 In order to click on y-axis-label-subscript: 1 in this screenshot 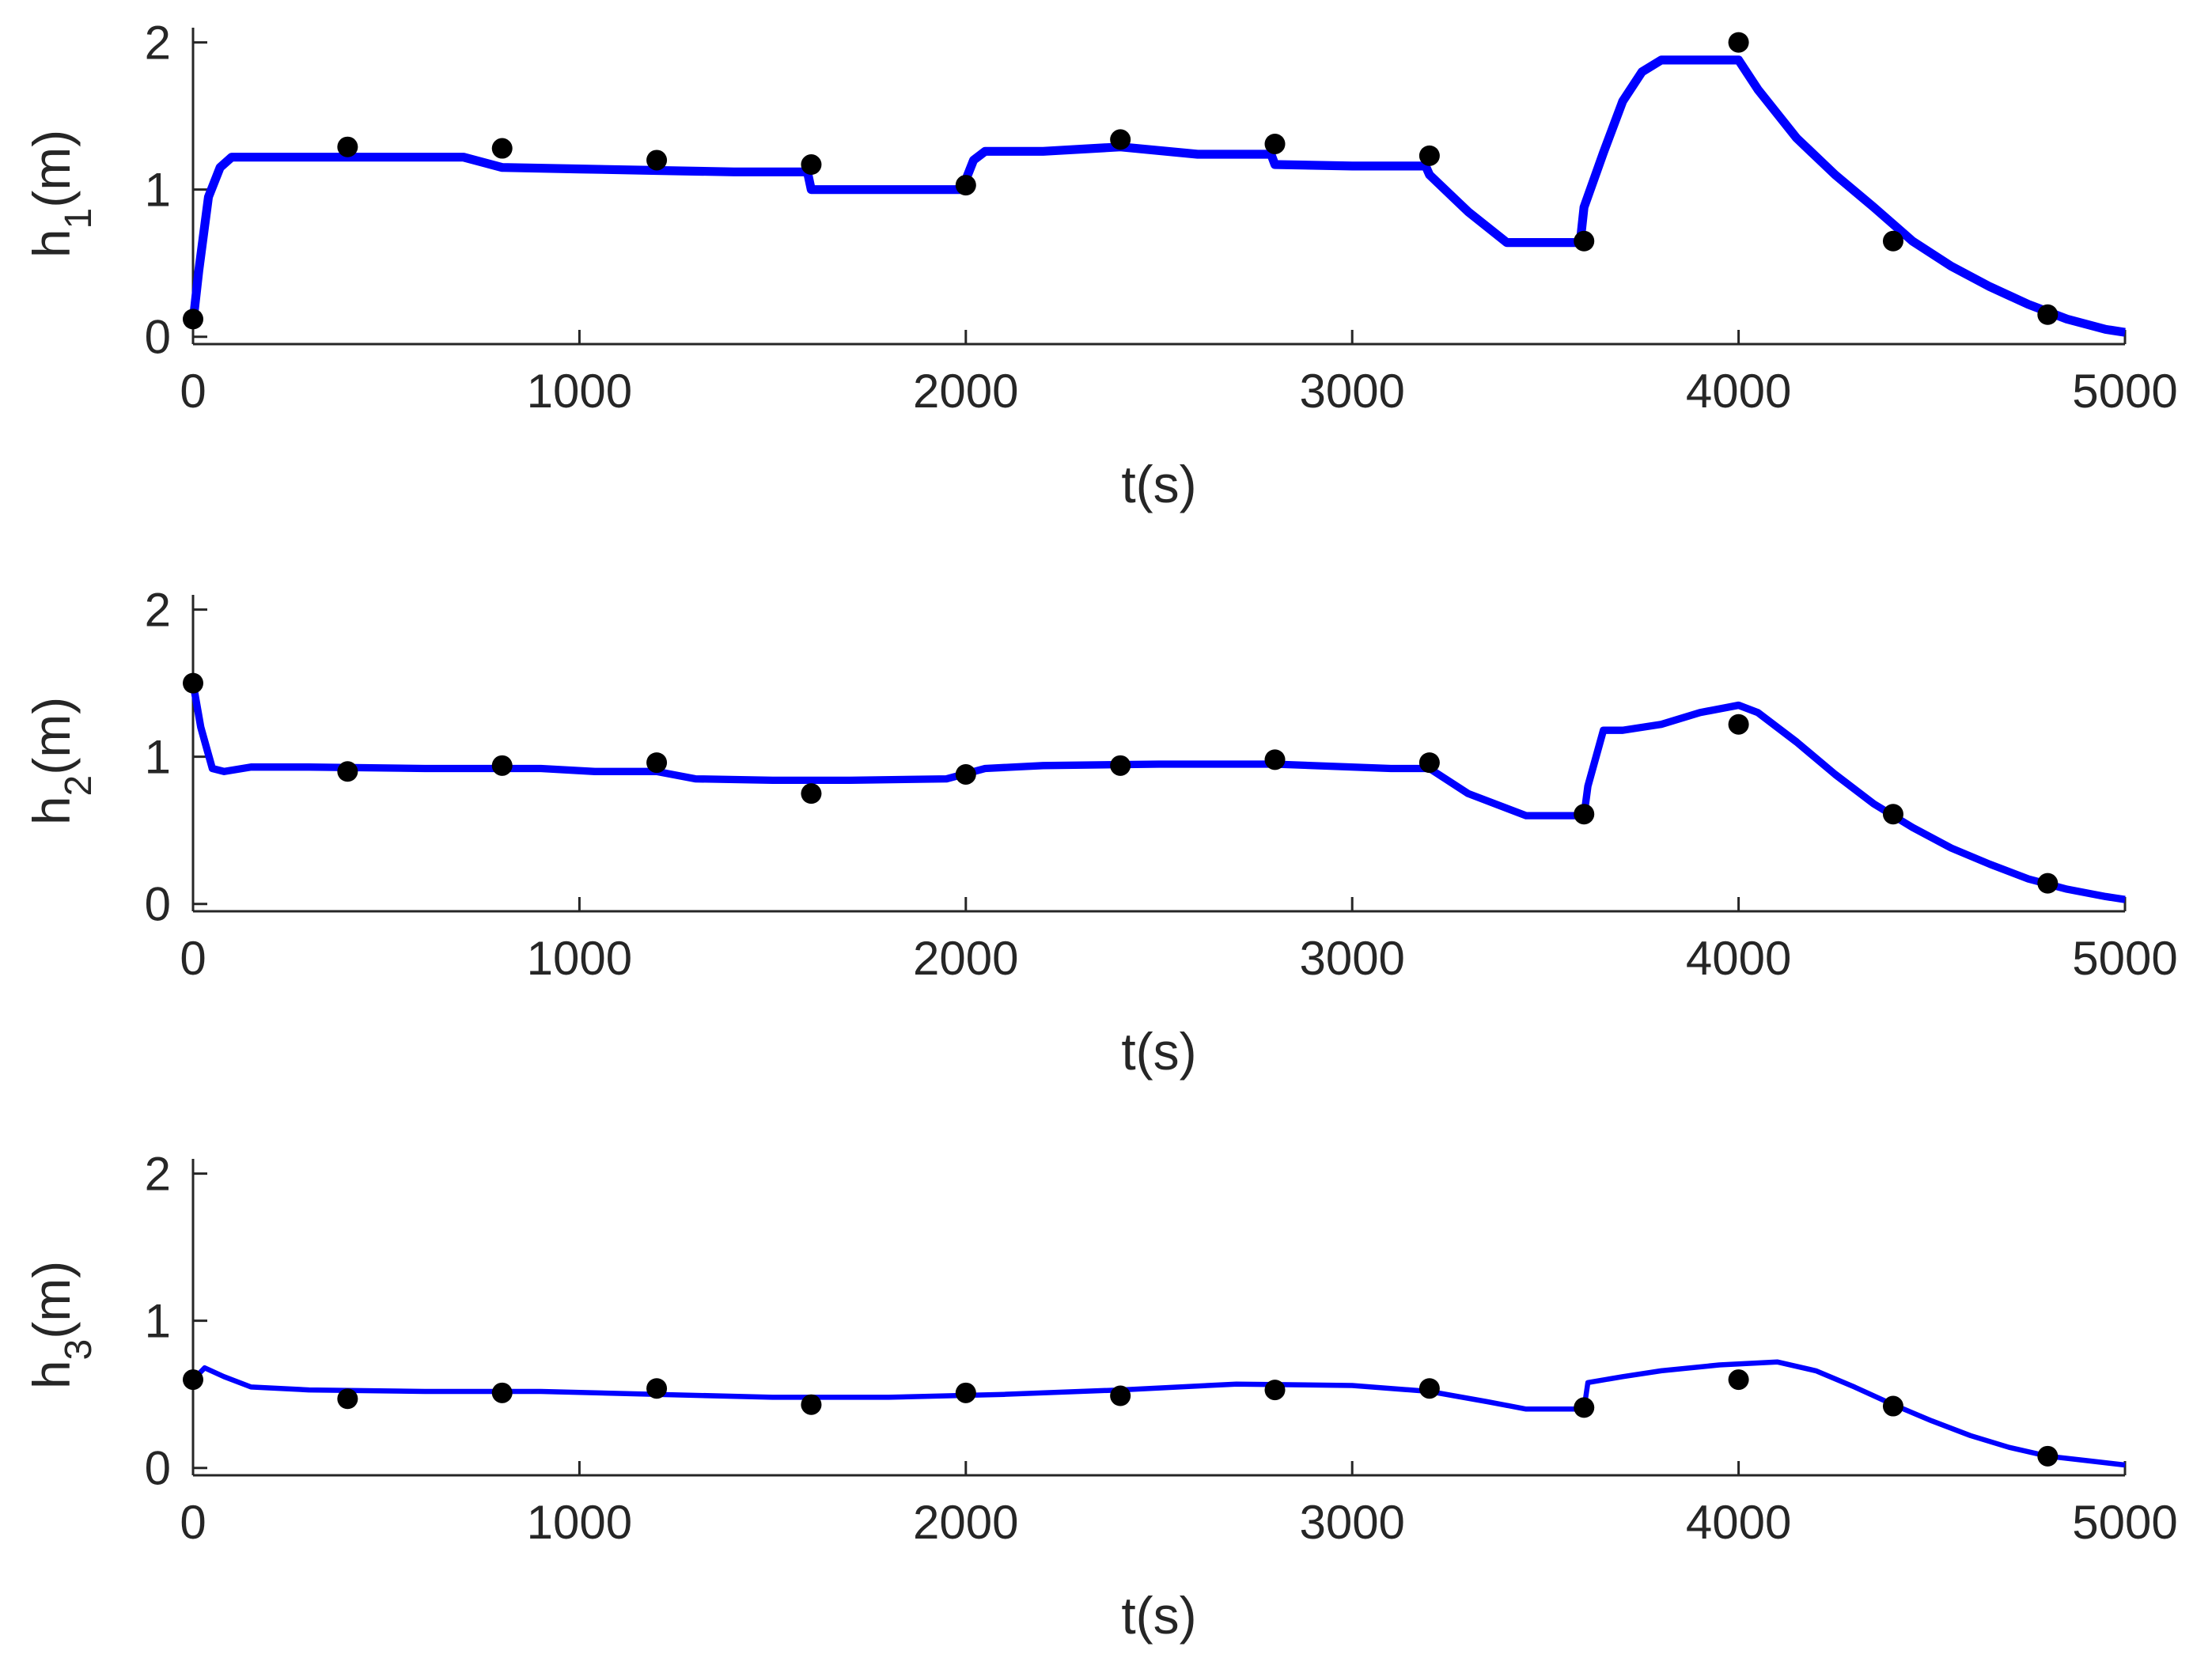, I will do `click(79, 218)`.